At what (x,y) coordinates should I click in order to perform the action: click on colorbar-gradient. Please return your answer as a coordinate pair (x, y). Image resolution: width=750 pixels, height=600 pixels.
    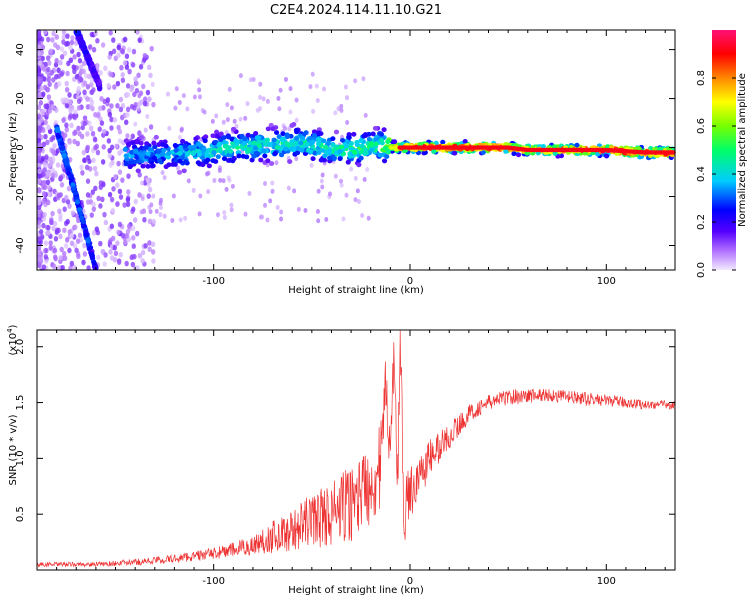
    Looking at the image, I should click on (724, 150).